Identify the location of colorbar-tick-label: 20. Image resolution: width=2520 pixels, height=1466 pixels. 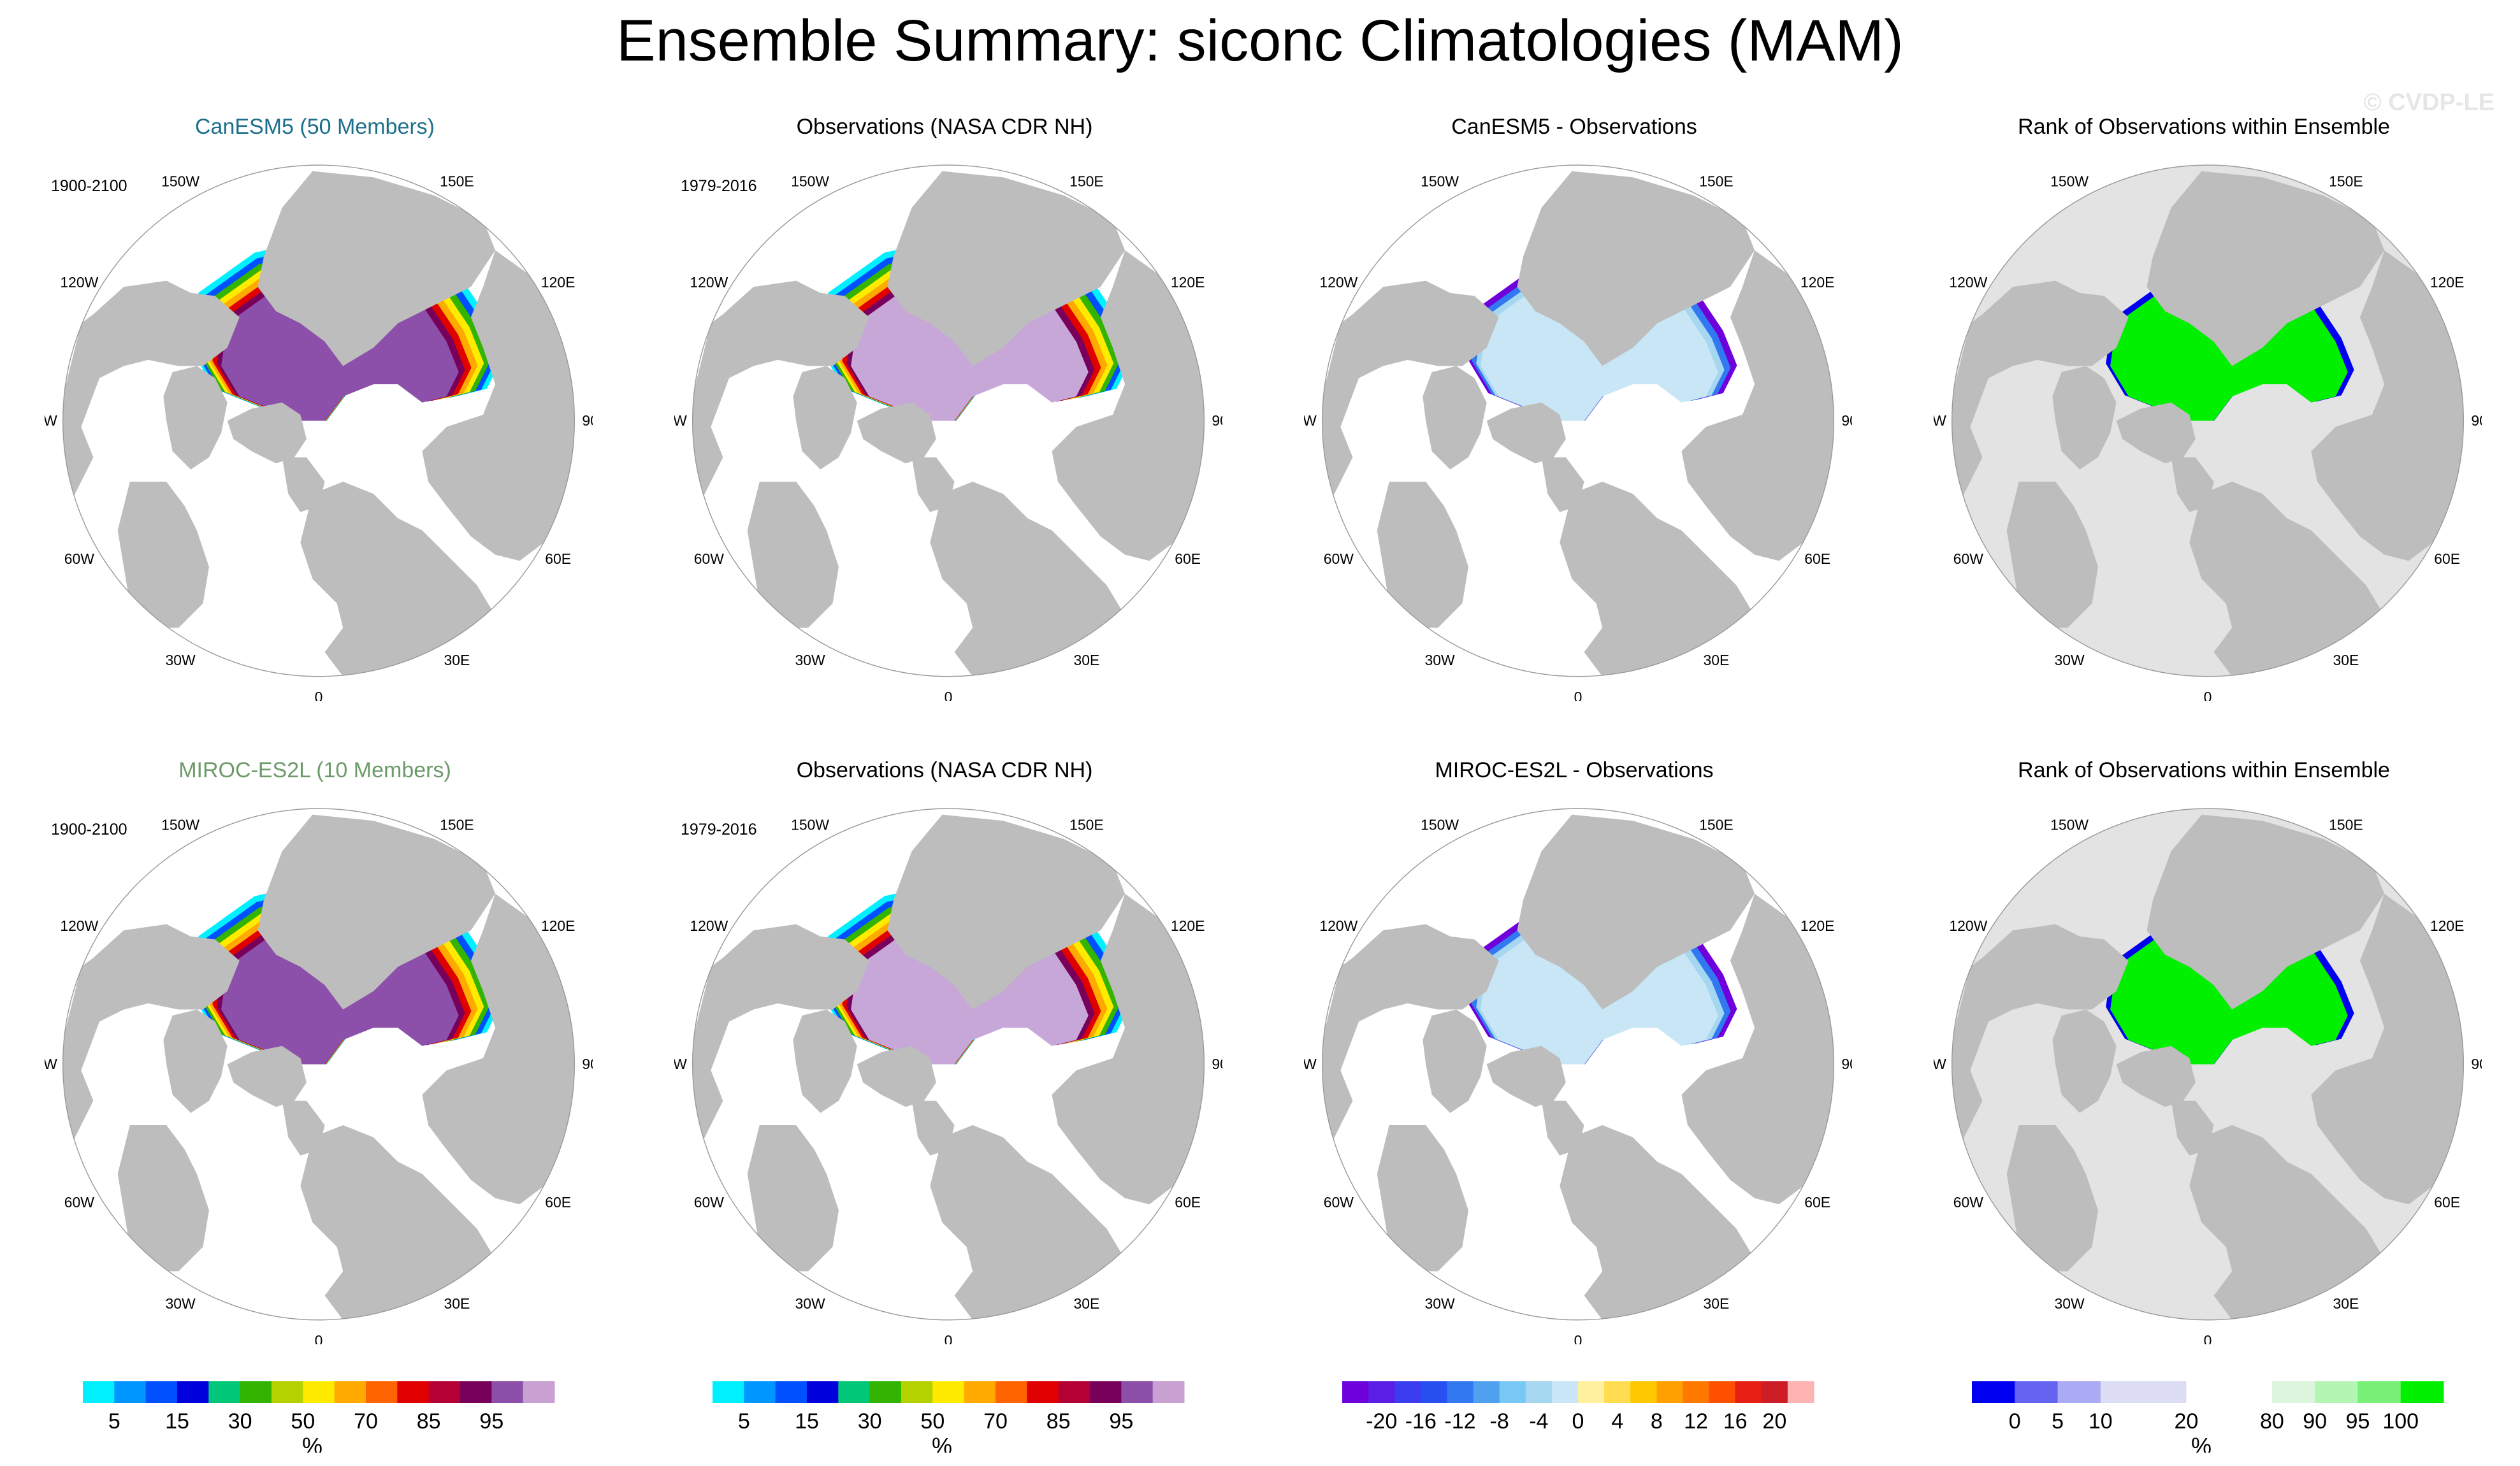
(2186, 1421).